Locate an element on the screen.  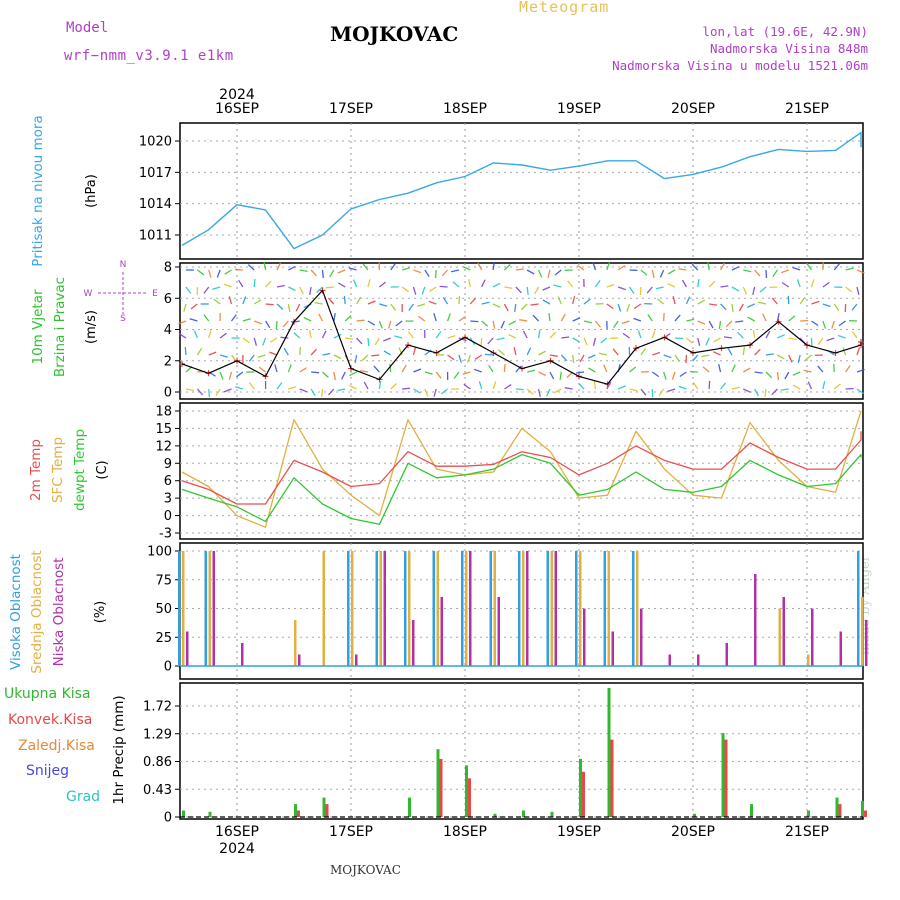
precip-convective-bar is located at coordinates (441, 787).